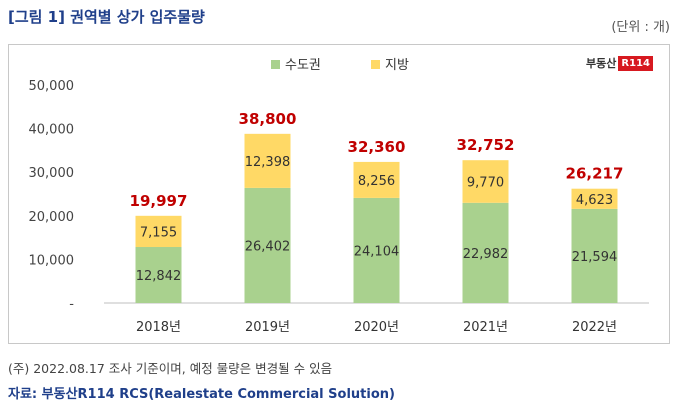 Image resolution: width=680 pixels, height=411 pixels. What do you see at coordinates (71, 304) in the screenshot?
I see `y-tick-label: -` at bounding box center [71, 304].